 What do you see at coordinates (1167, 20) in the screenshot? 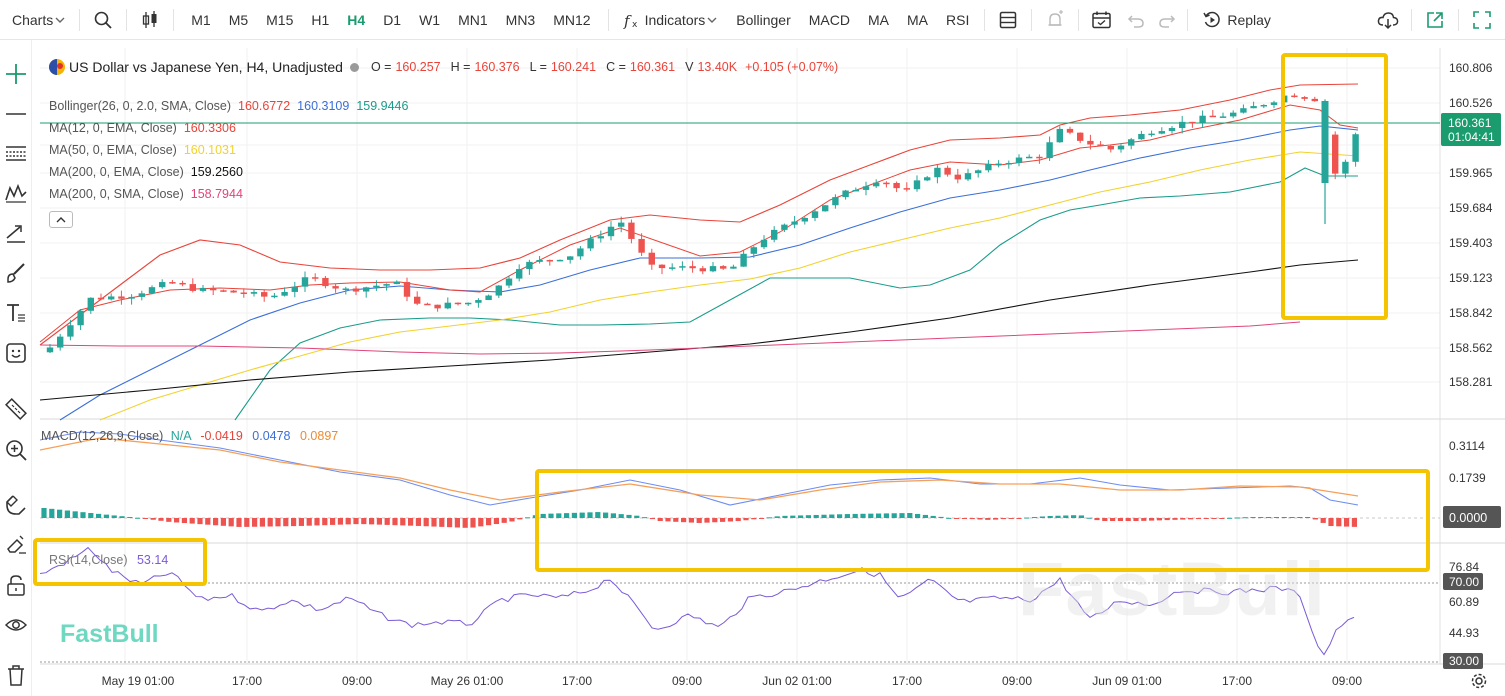
I see `redo-button` at bounding box center [1167, 20].